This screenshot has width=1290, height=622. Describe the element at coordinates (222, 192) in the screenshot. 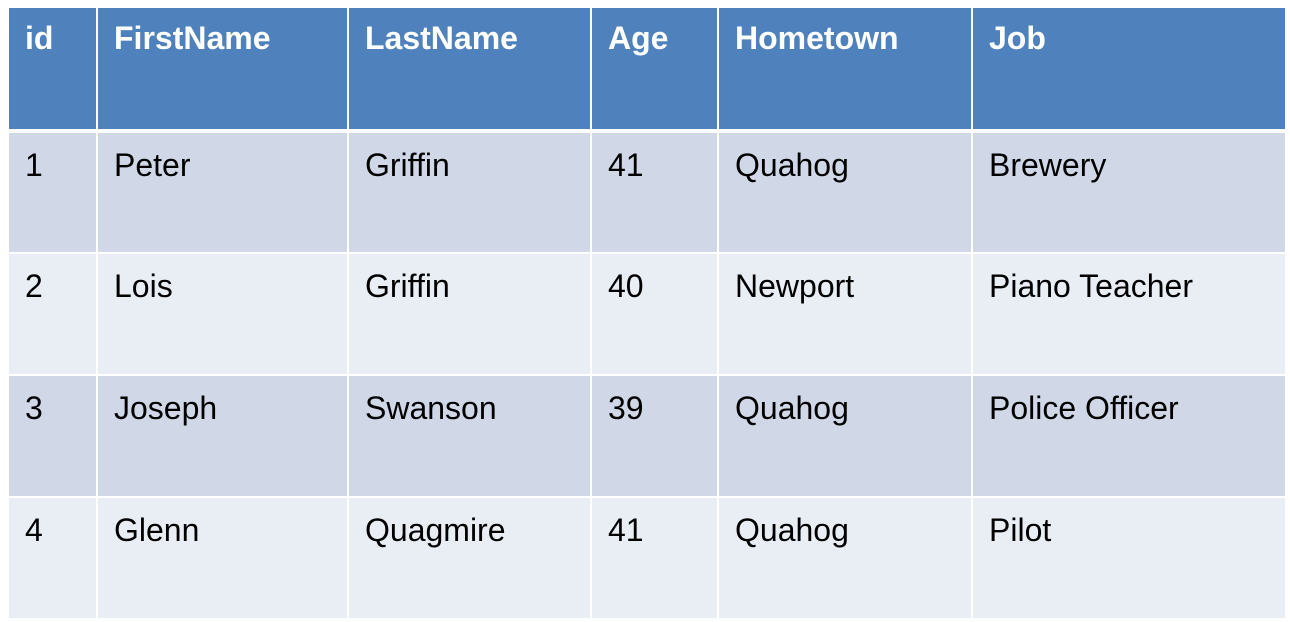

I see `cell-firstname: Peter` at that location.